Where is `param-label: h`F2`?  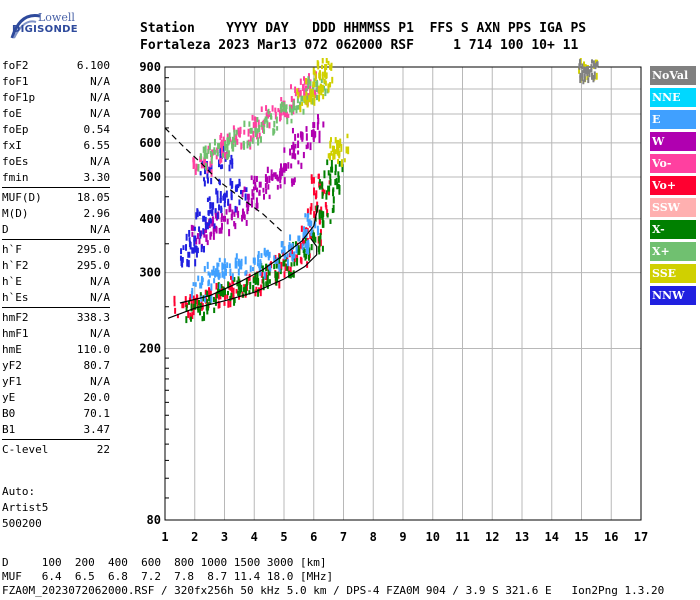 param-label: h`F2 is located at coordinates (15, 265).